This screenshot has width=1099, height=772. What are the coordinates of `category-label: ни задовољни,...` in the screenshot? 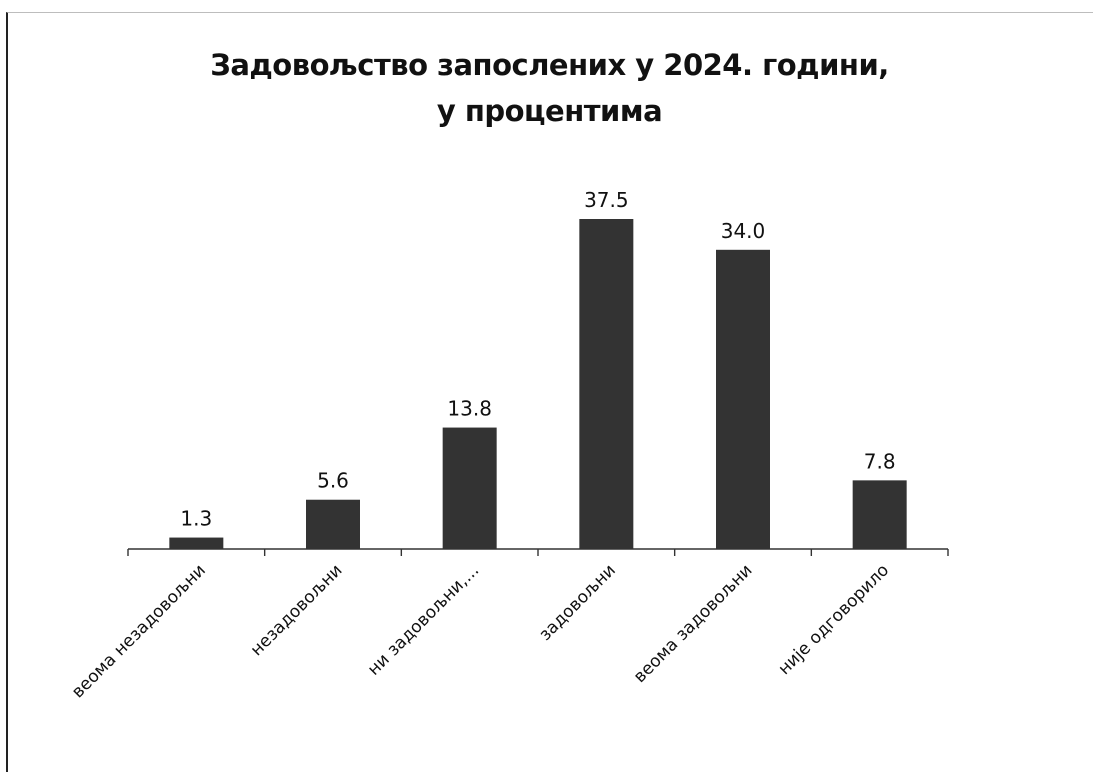 It's located at (423, 619).